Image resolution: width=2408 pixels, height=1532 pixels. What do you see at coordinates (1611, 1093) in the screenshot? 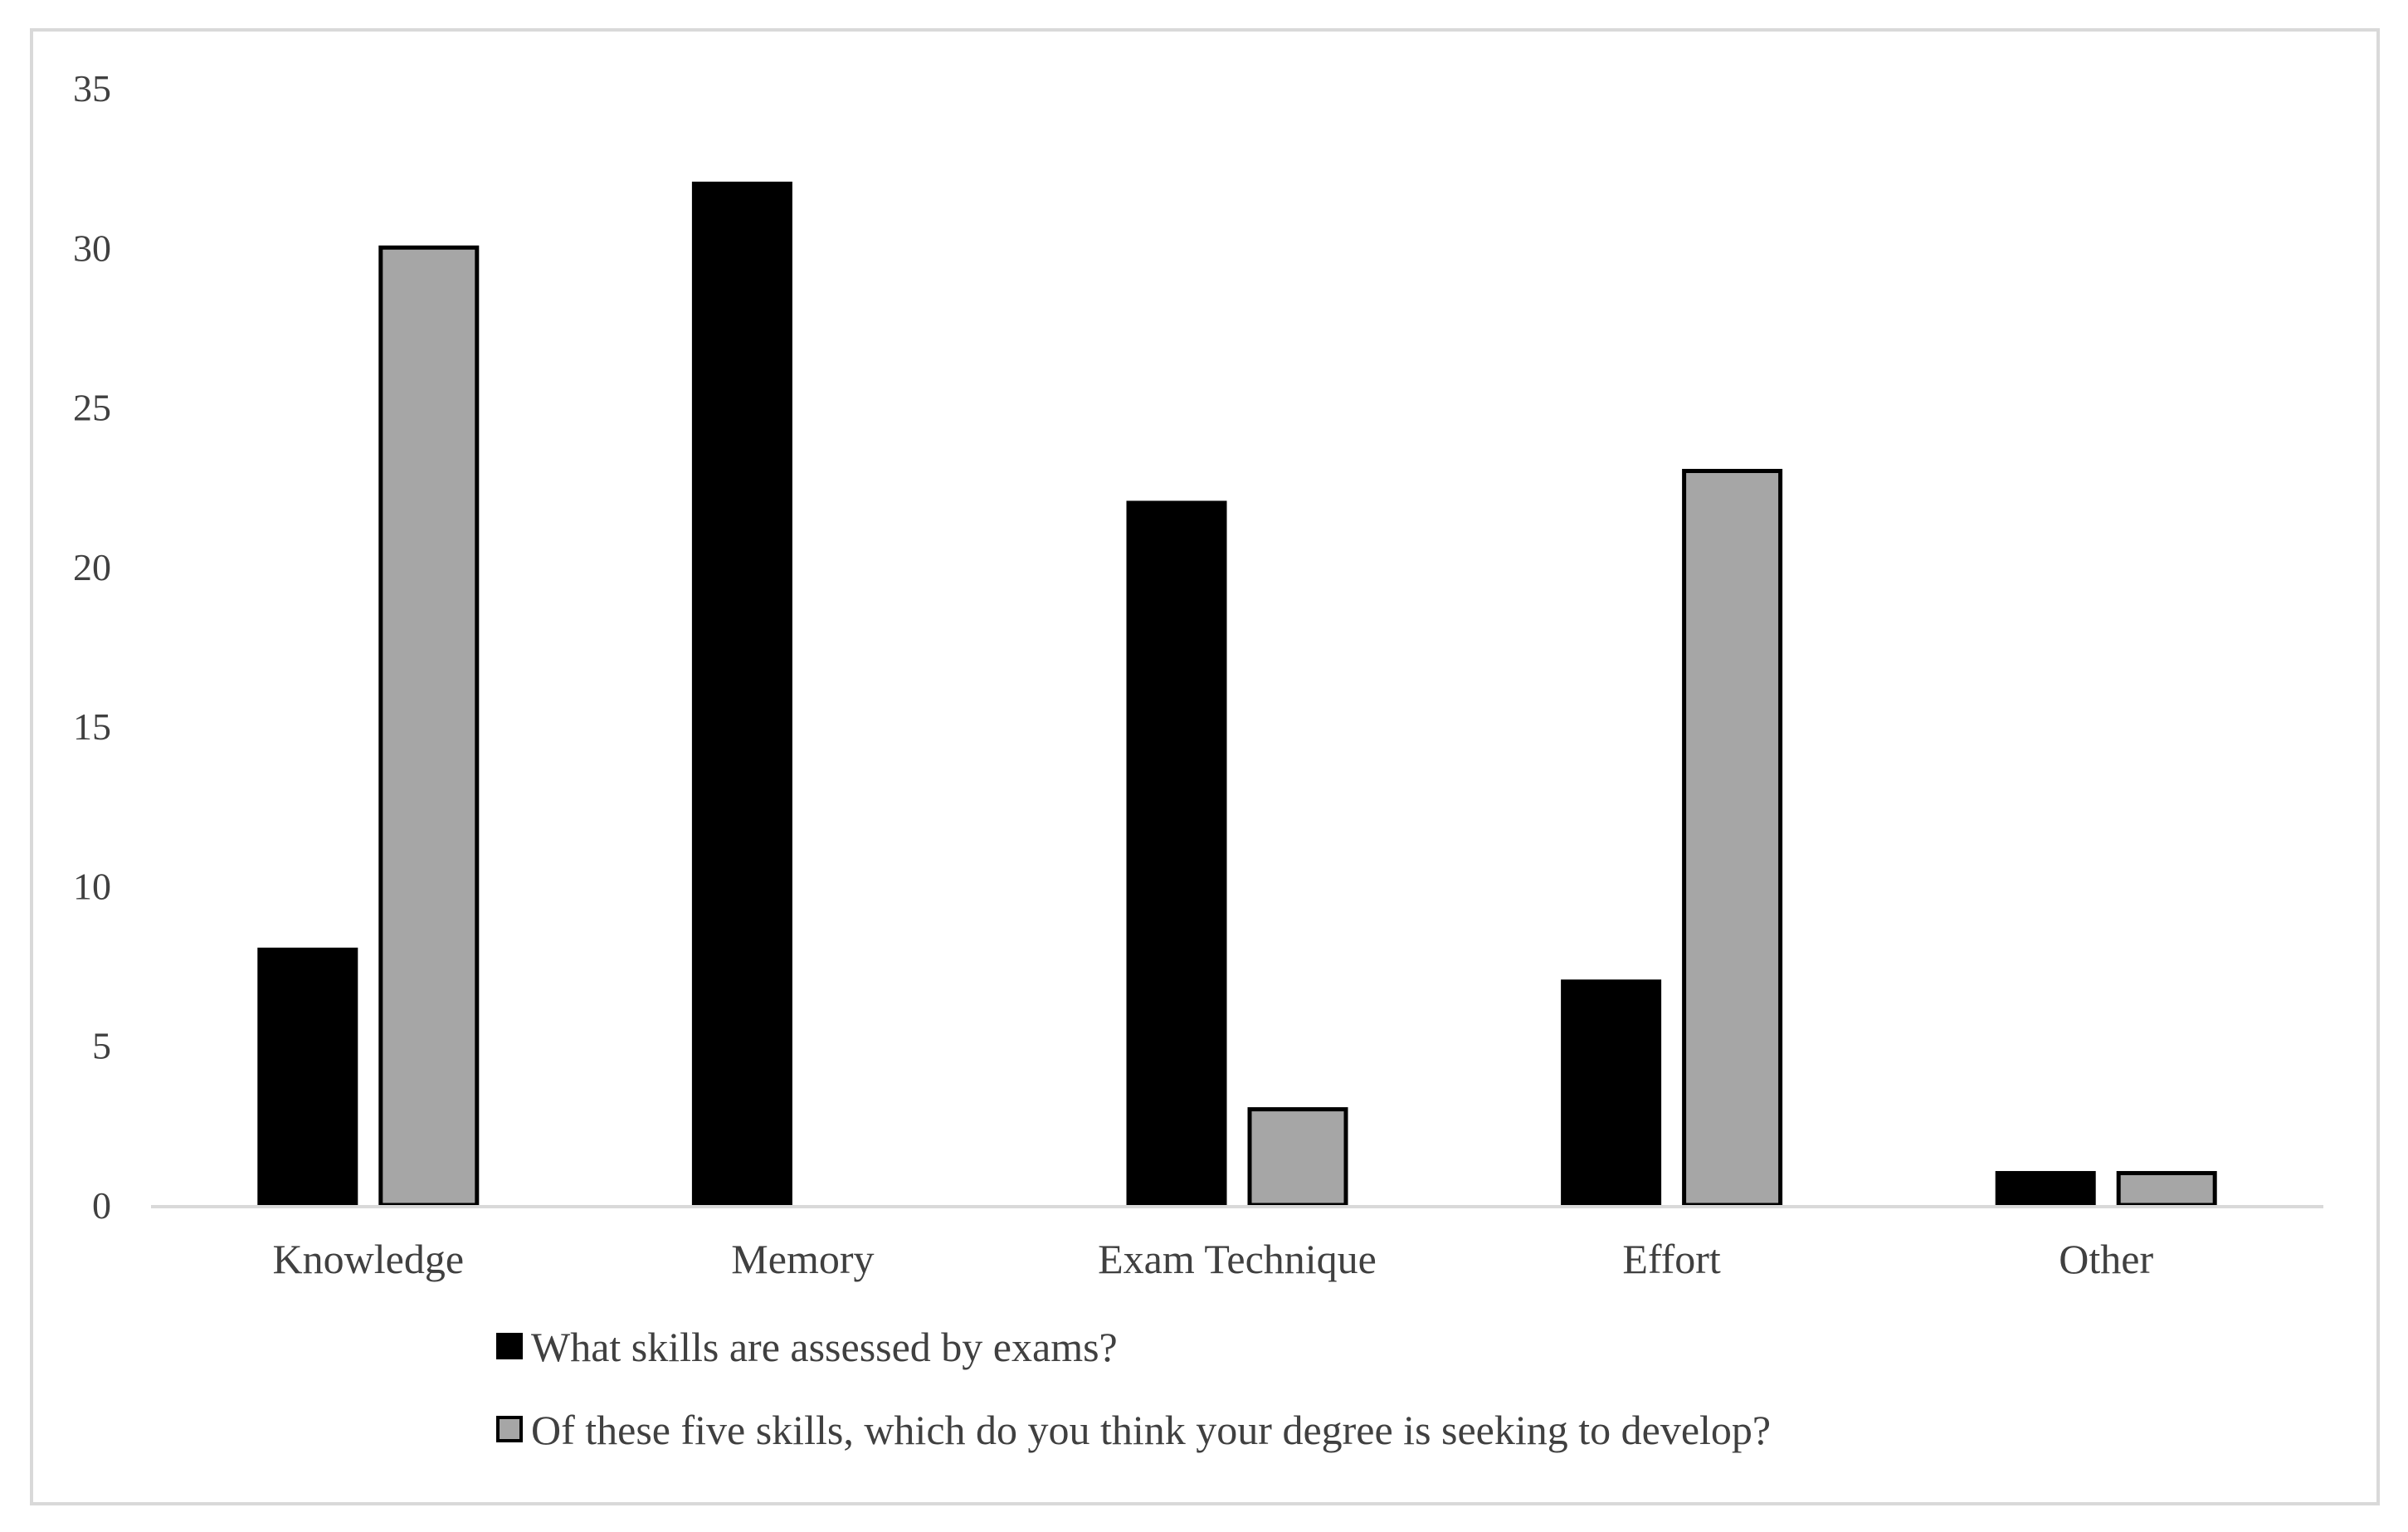
I see `bar-assessed-effort` at bounding box center [1611, 1093].